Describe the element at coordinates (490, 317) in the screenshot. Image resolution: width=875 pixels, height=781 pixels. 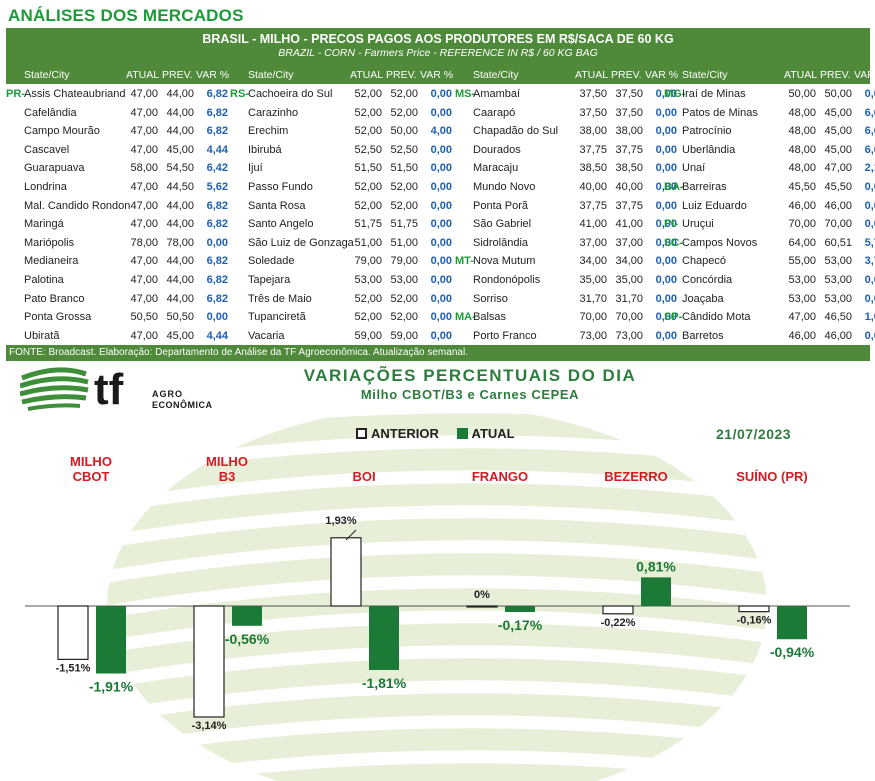
I see `city-name: Balsas` at that location.